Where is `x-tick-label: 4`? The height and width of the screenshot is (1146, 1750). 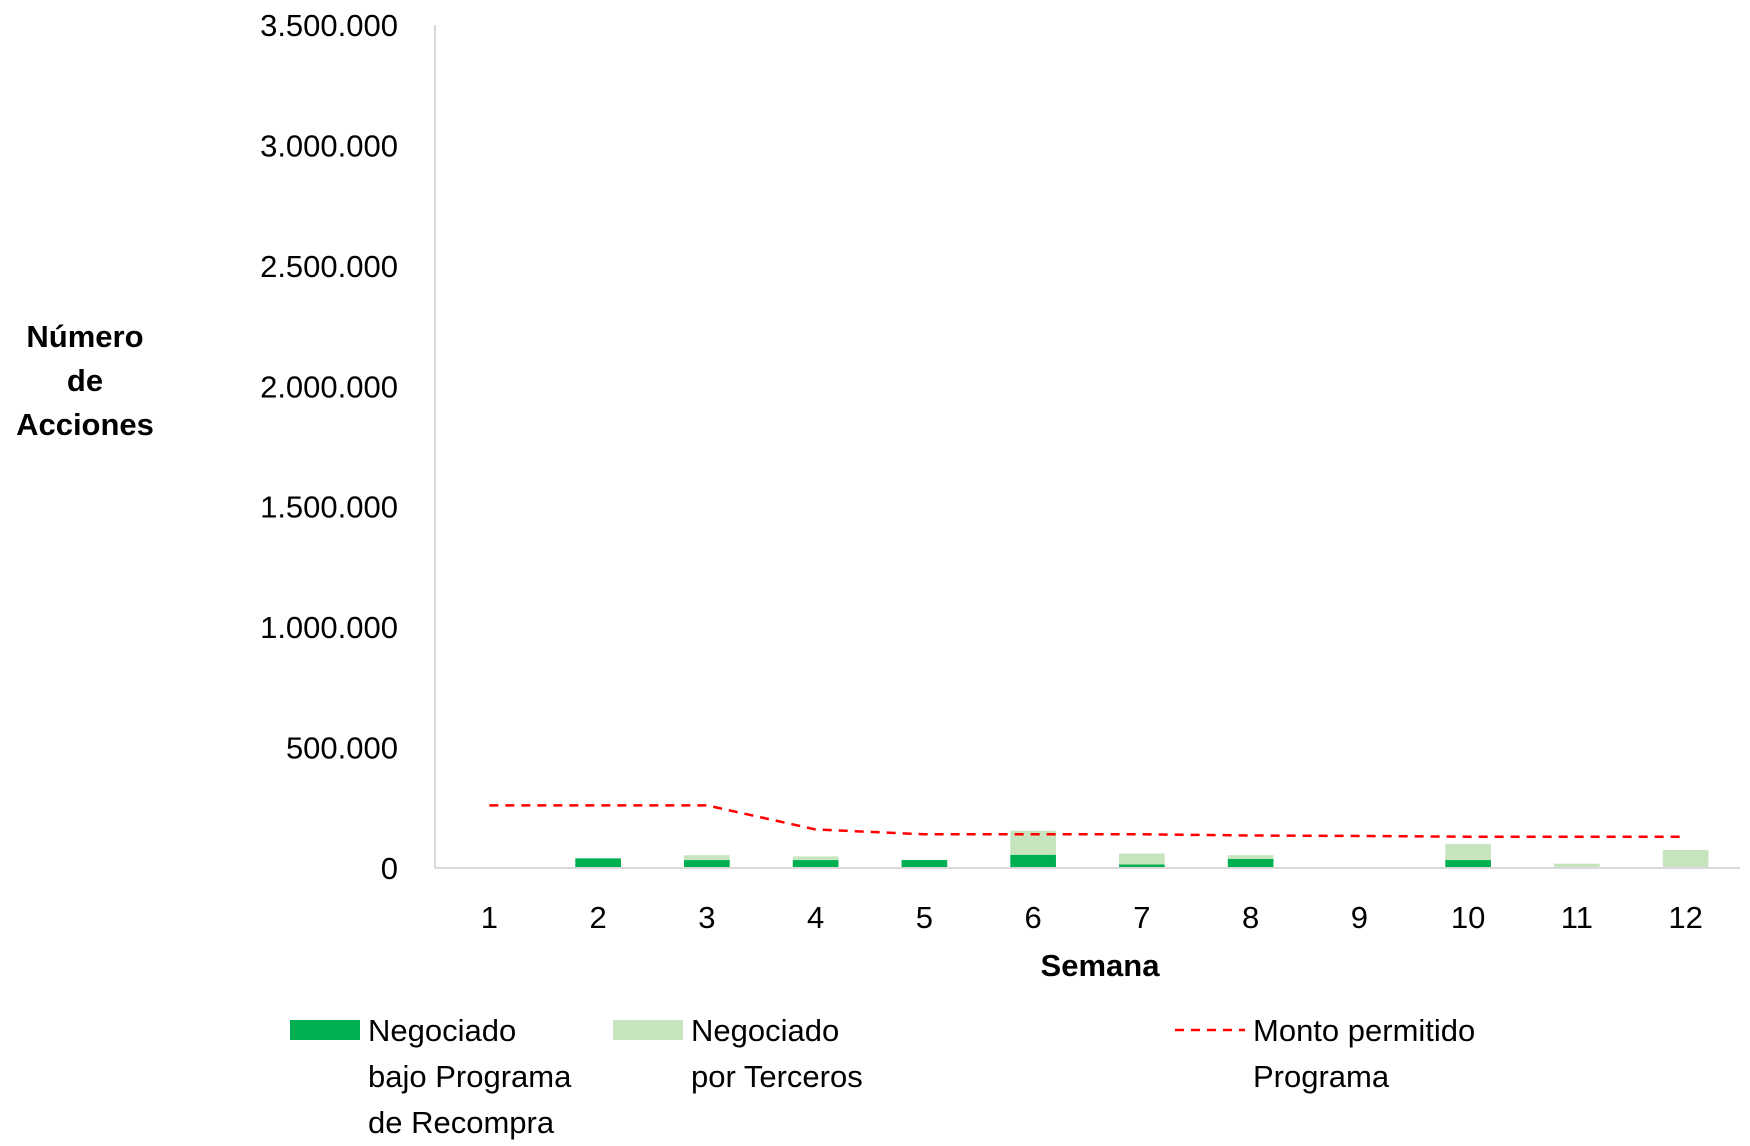 x-tick-label: 4 is located at coordinates (815, 917).